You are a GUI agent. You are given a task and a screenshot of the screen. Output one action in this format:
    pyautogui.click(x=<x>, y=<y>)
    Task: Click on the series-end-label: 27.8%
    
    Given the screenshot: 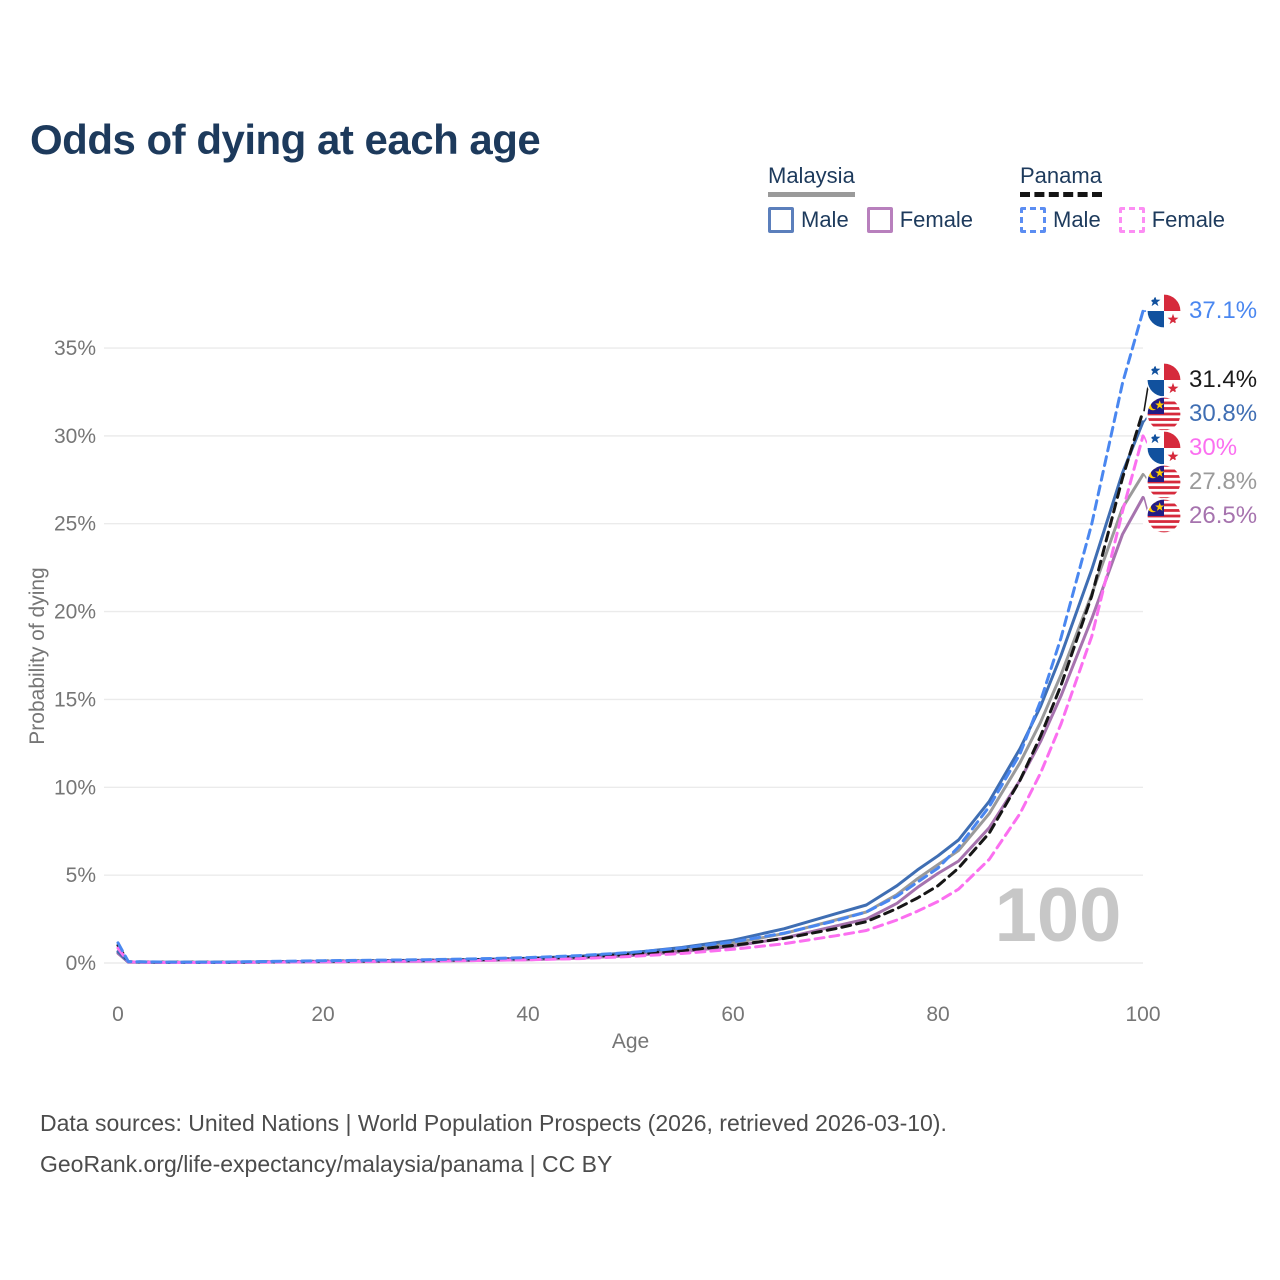 What is the action you would take?
    pyautogui.click(x=1201, y=482)
    